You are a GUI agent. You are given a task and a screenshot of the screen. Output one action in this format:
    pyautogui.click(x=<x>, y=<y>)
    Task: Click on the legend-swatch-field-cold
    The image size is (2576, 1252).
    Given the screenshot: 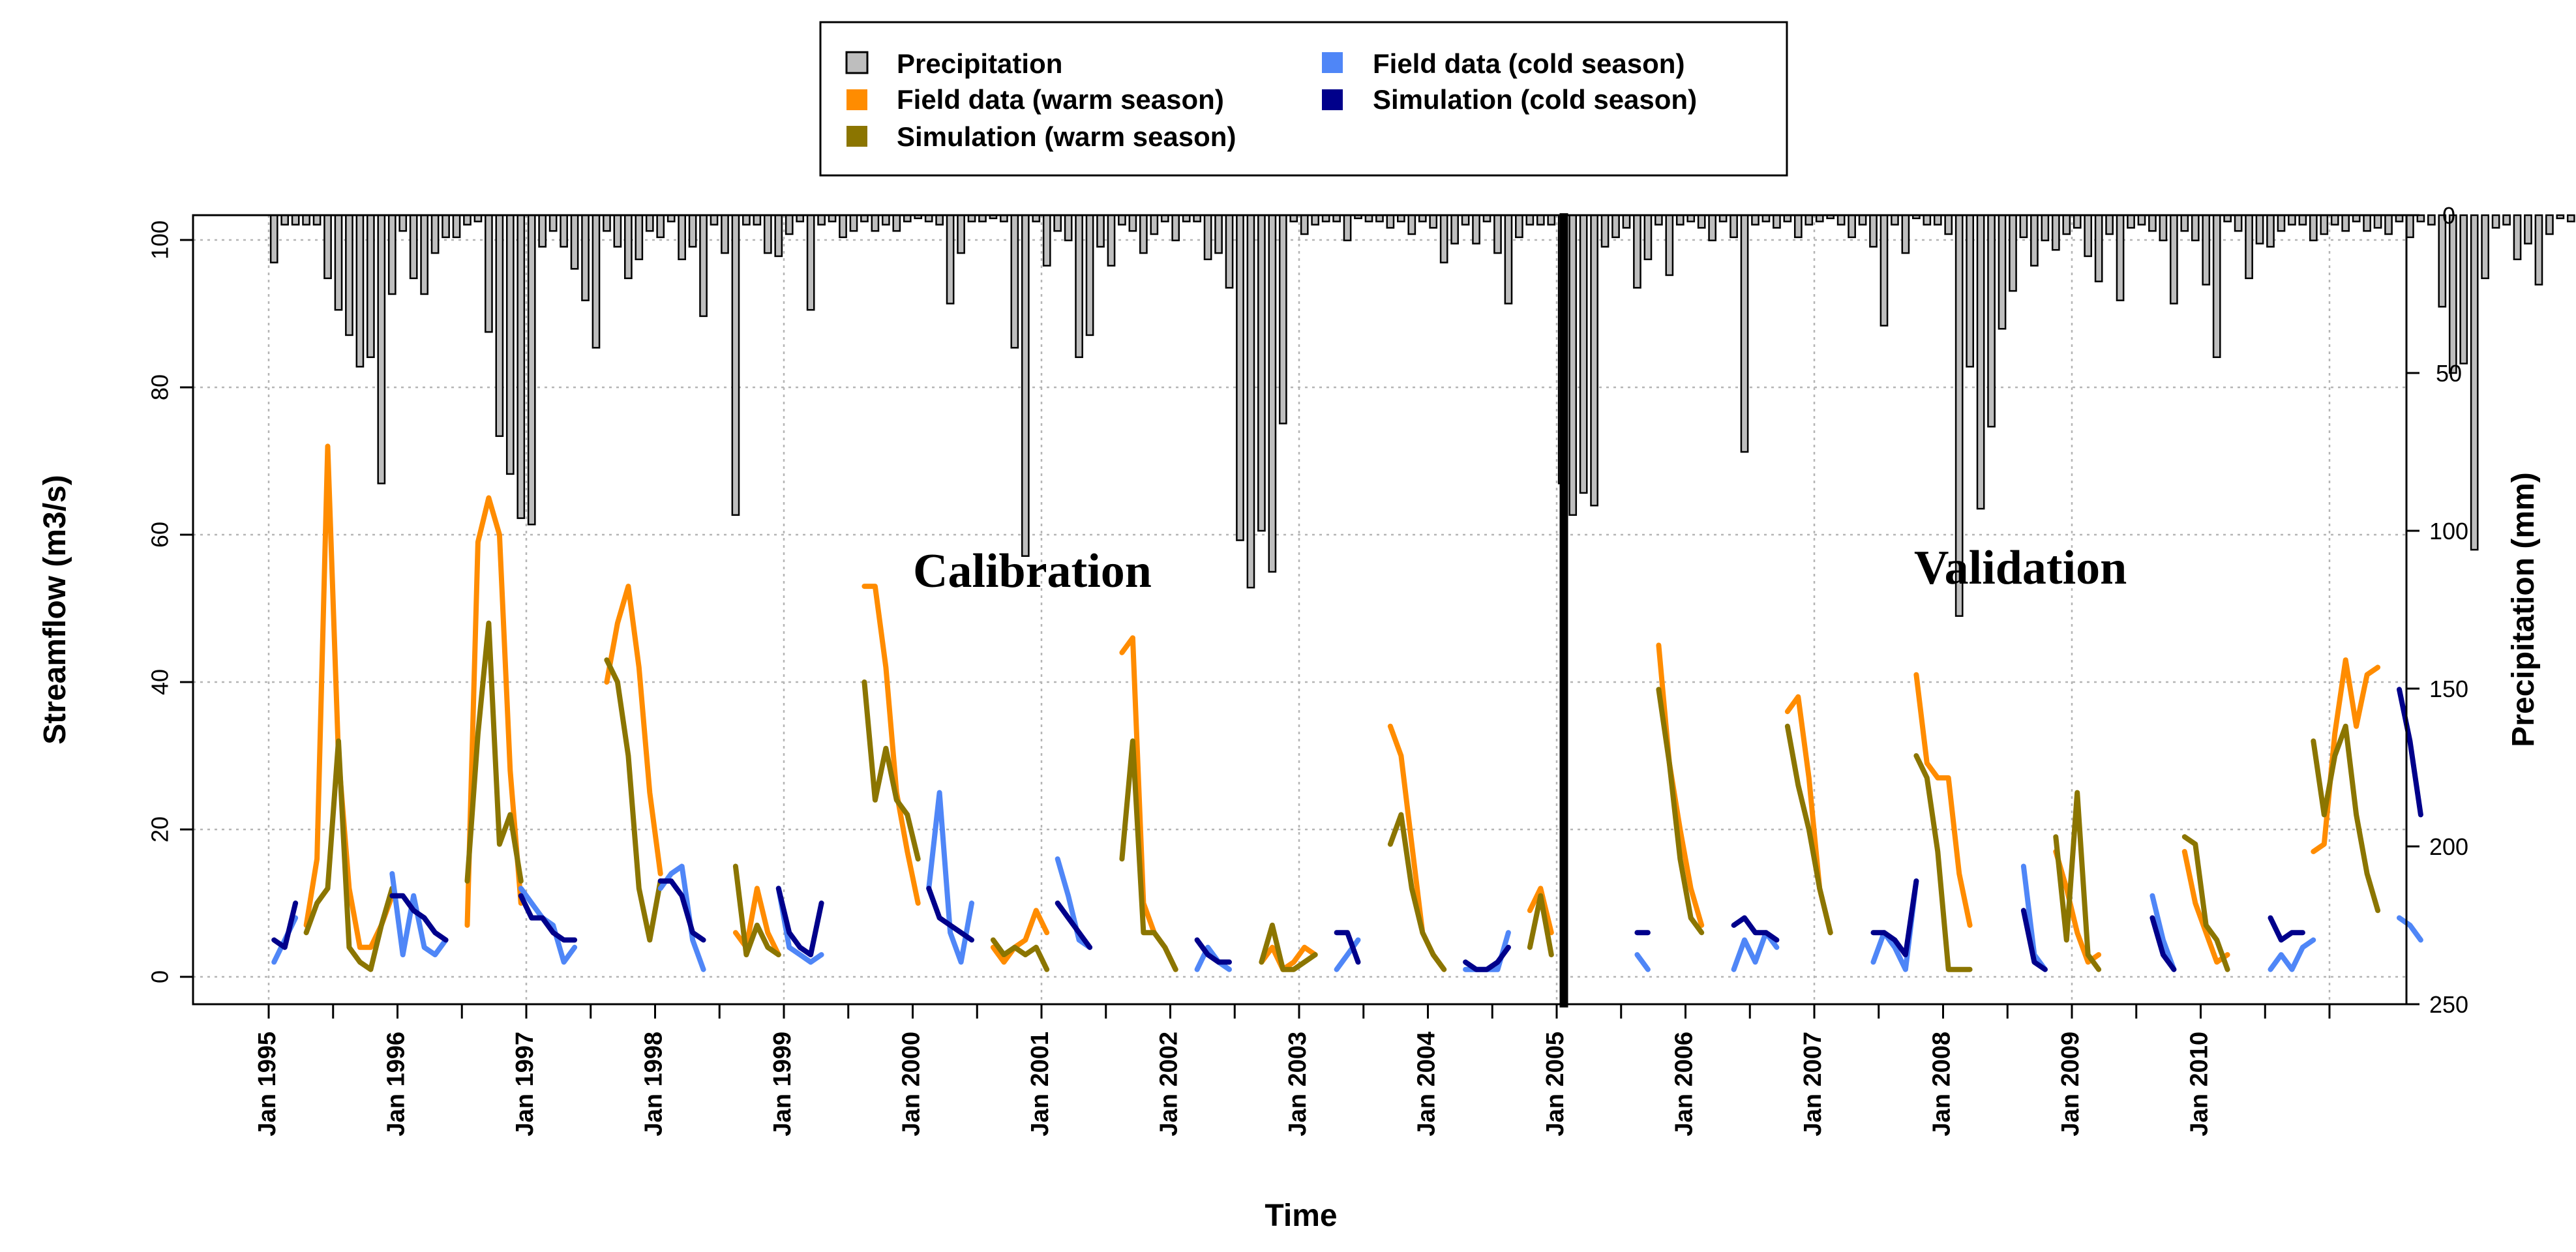 What is the action you would take?
    pyautogui.click(x=1332, y=62)
    